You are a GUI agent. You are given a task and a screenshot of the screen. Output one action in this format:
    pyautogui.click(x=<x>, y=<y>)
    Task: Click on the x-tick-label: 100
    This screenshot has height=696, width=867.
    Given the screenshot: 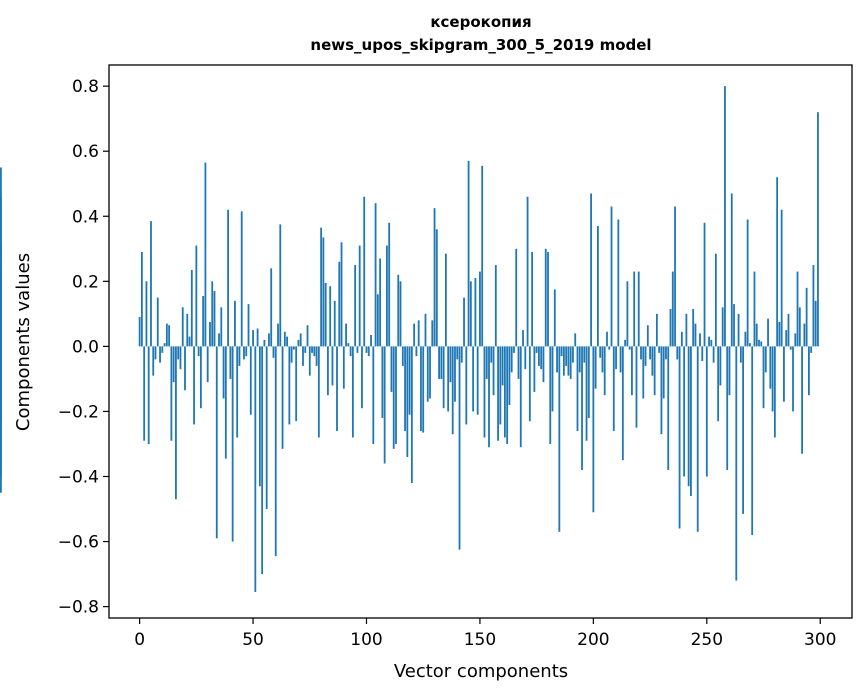 What is the action you would take?
    pyautogui.click(x=366, y=640)
    